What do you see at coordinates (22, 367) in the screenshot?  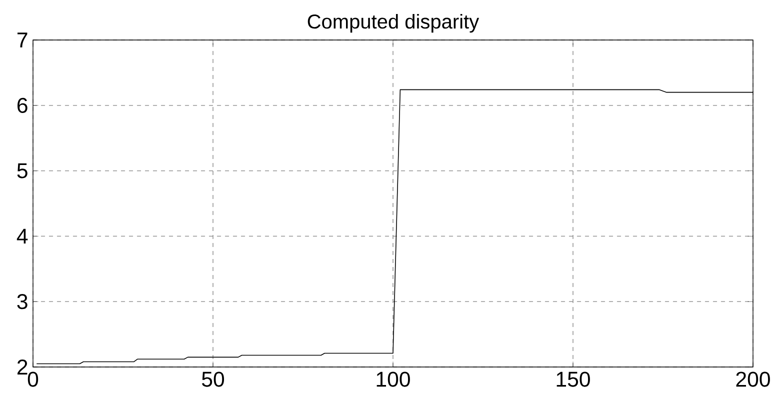 I see `y-tick-label: 2` at bounding box center [22, 367].